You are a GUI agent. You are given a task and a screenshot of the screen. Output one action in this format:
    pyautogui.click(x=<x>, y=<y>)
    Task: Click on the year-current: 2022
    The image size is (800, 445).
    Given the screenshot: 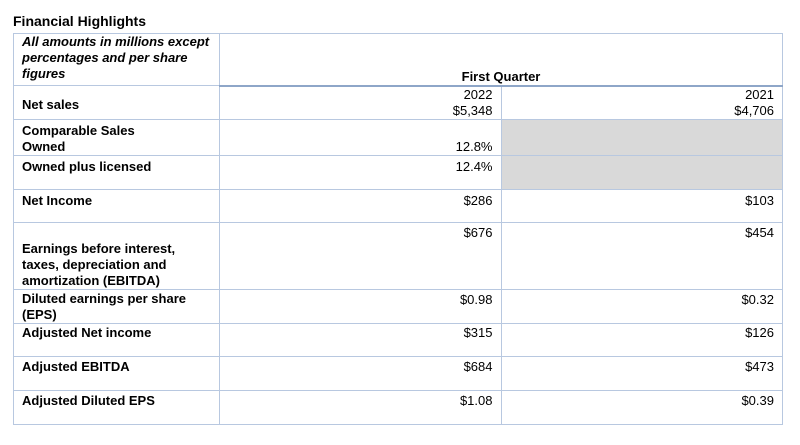 What is the action you would take?
    pyautogui.click(x=478, y=94)
    